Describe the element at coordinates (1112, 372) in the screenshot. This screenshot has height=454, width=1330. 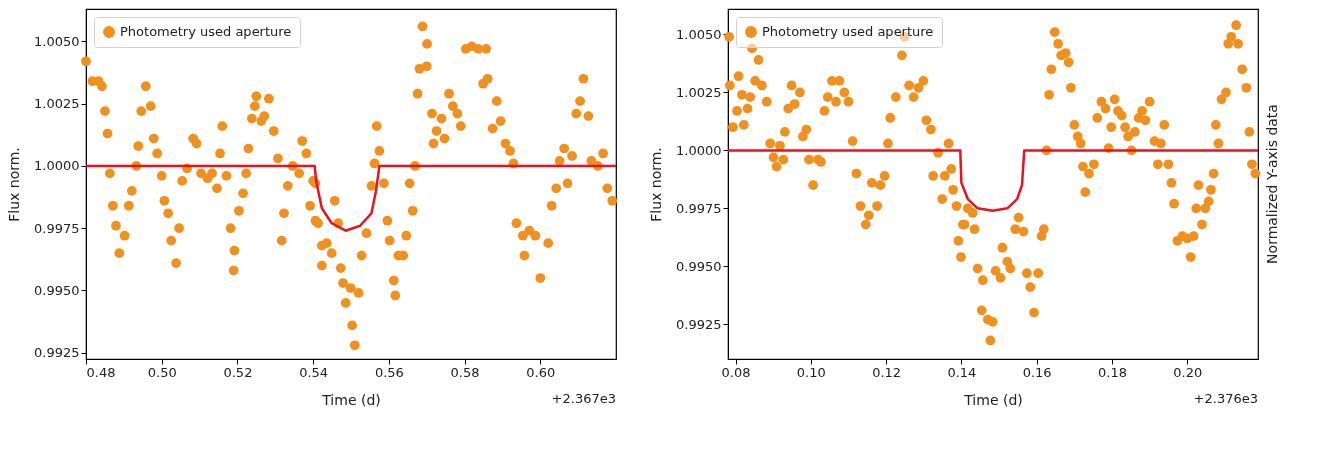
I see `x-tick-label: 0.18` at that location.